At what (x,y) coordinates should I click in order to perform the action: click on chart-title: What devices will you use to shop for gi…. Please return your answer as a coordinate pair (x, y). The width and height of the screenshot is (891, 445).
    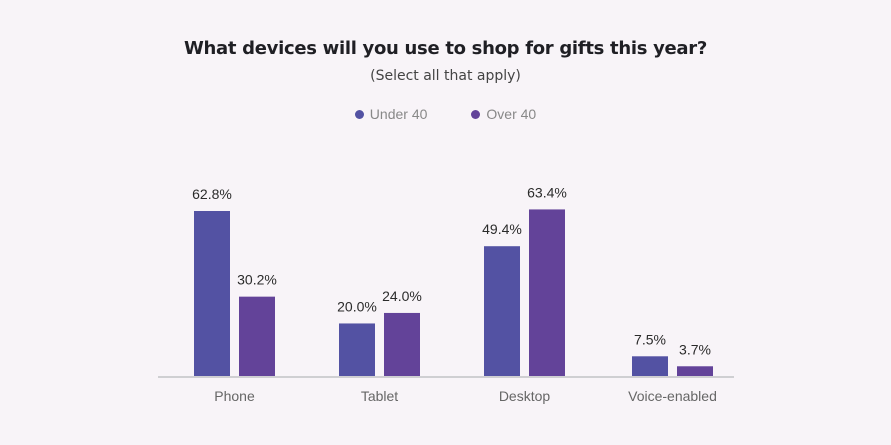
    Looking at the image, I should click on (445, 48).